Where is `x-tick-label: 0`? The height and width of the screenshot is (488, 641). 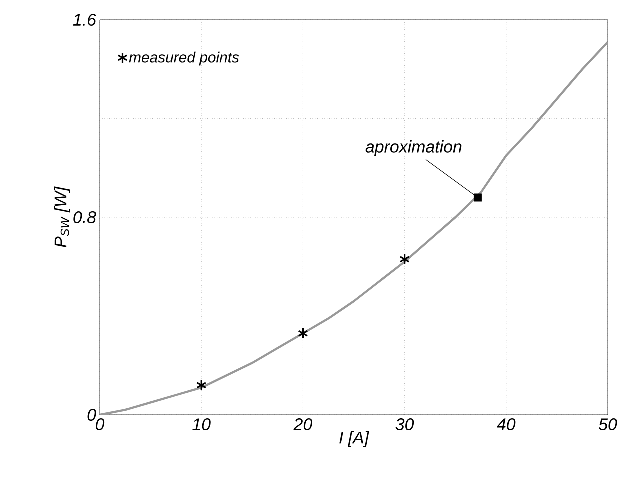 x-tick-label: 0 is located at coordinates (100, 424).